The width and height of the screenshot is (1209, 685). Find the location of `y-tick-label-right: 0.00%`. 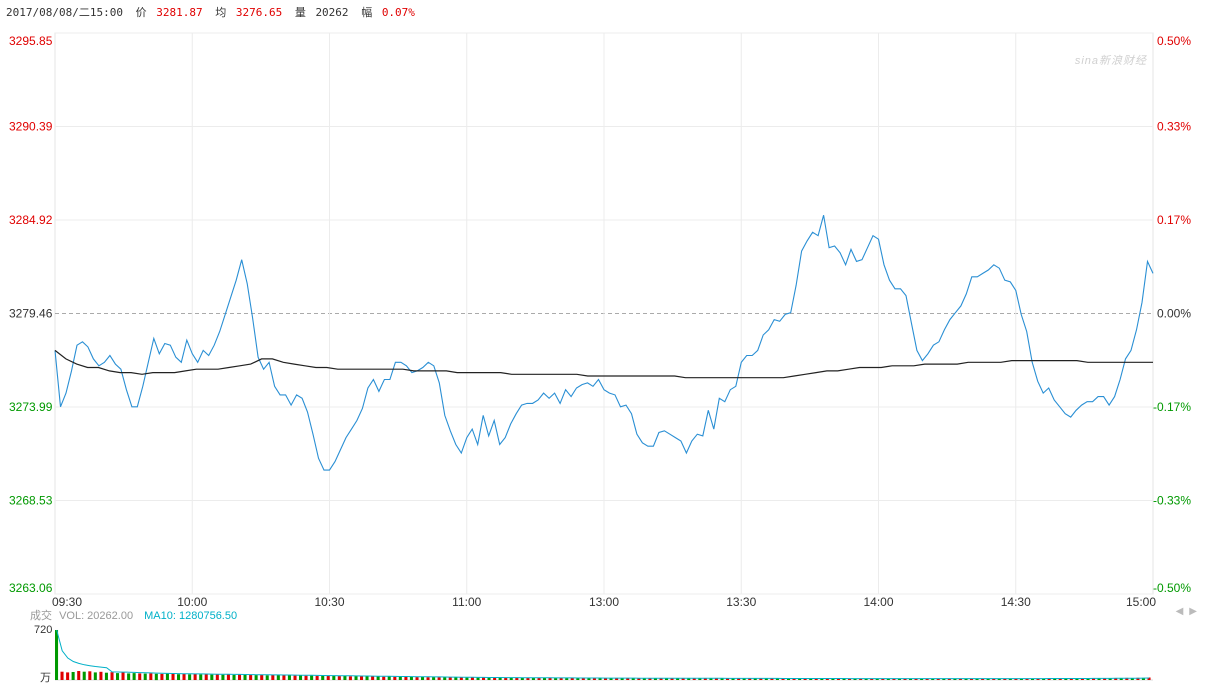

y-tick-label-right: 0.00% is located at coordinates (1174, 314).